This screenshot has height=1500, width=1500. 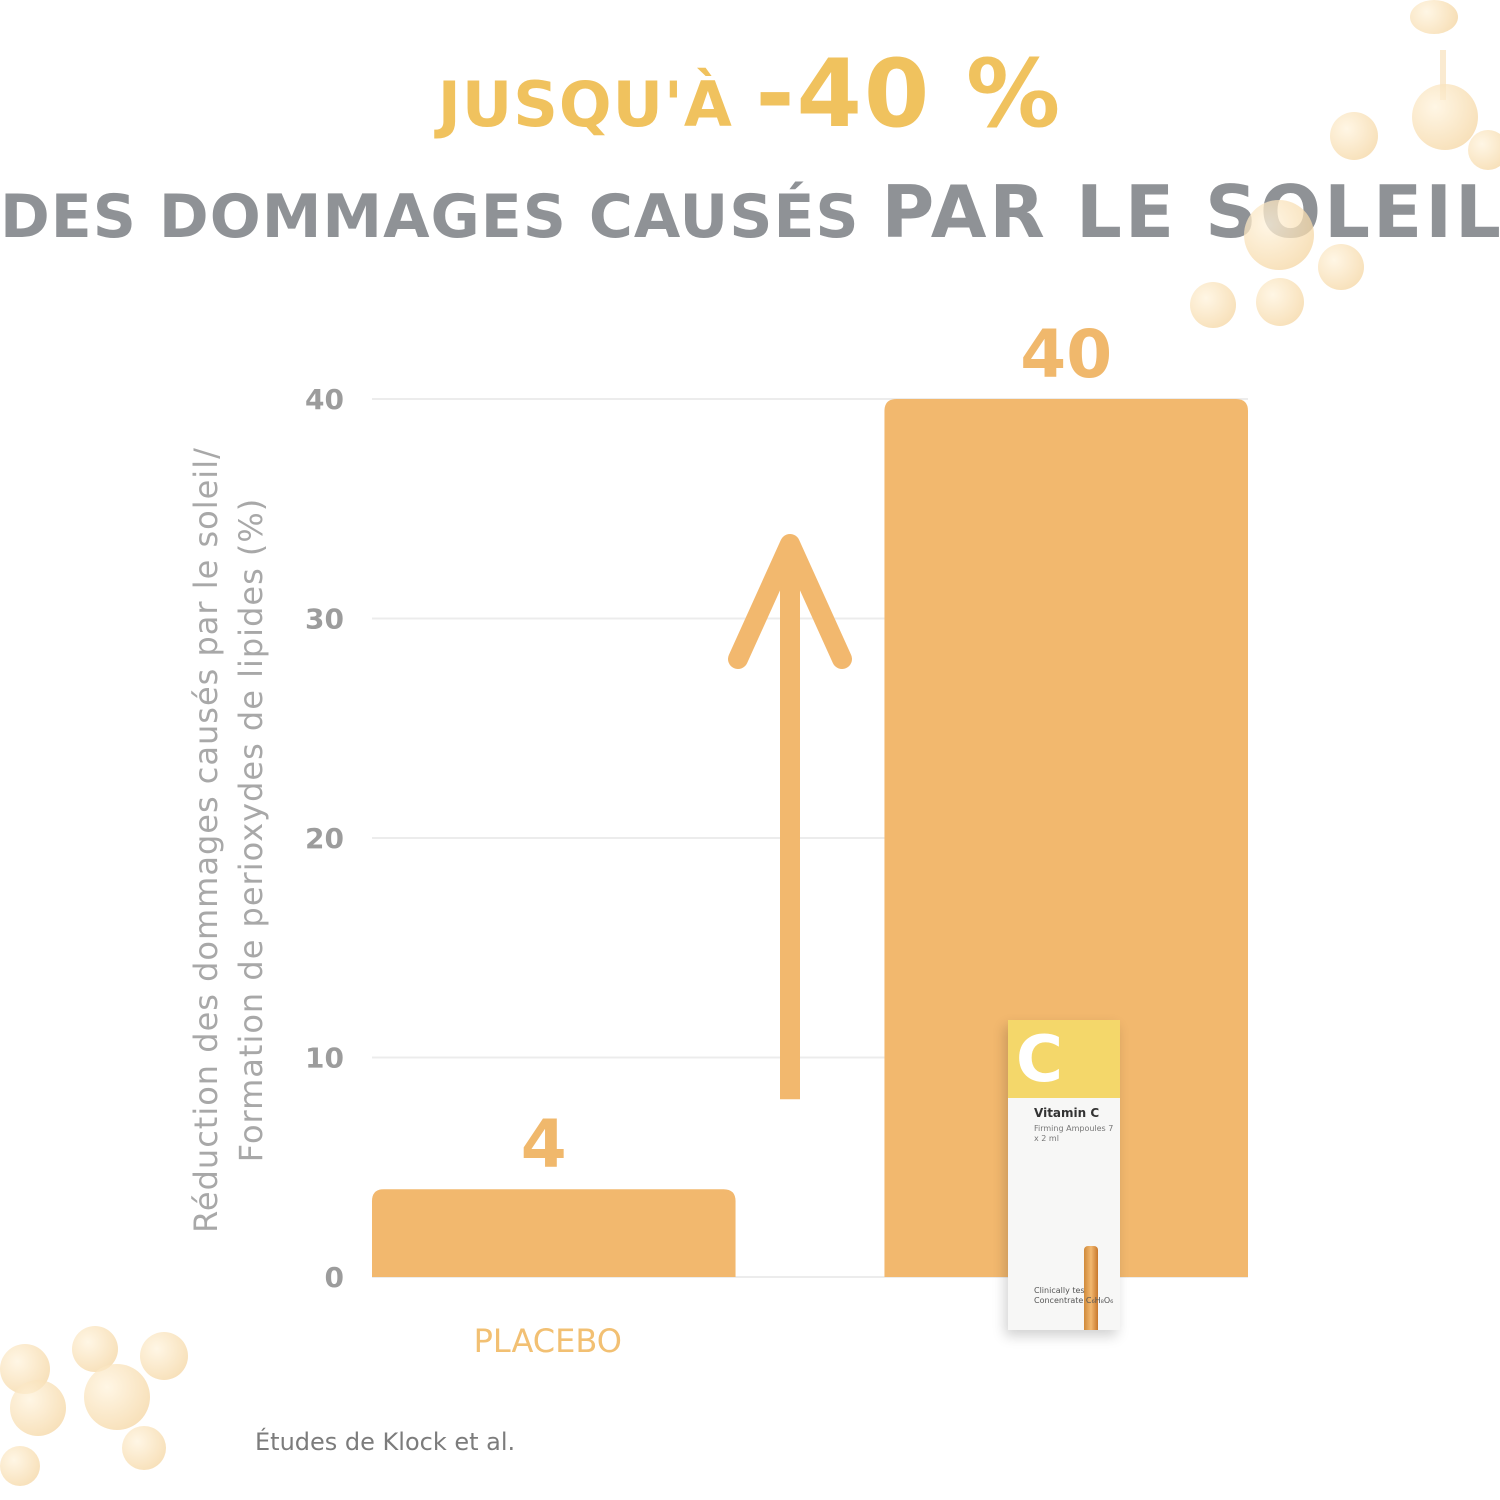 I want to click on product-footer: Clinically tes Concentrate C₆H₈O₆, so click(x=1074, y=1296).